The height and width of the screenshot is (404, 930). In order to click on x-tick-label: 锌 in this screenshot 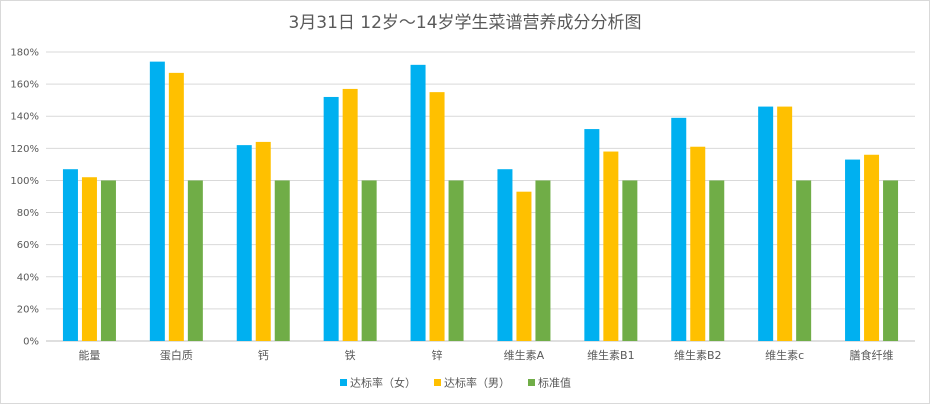, I will do `click(437, 355)`.